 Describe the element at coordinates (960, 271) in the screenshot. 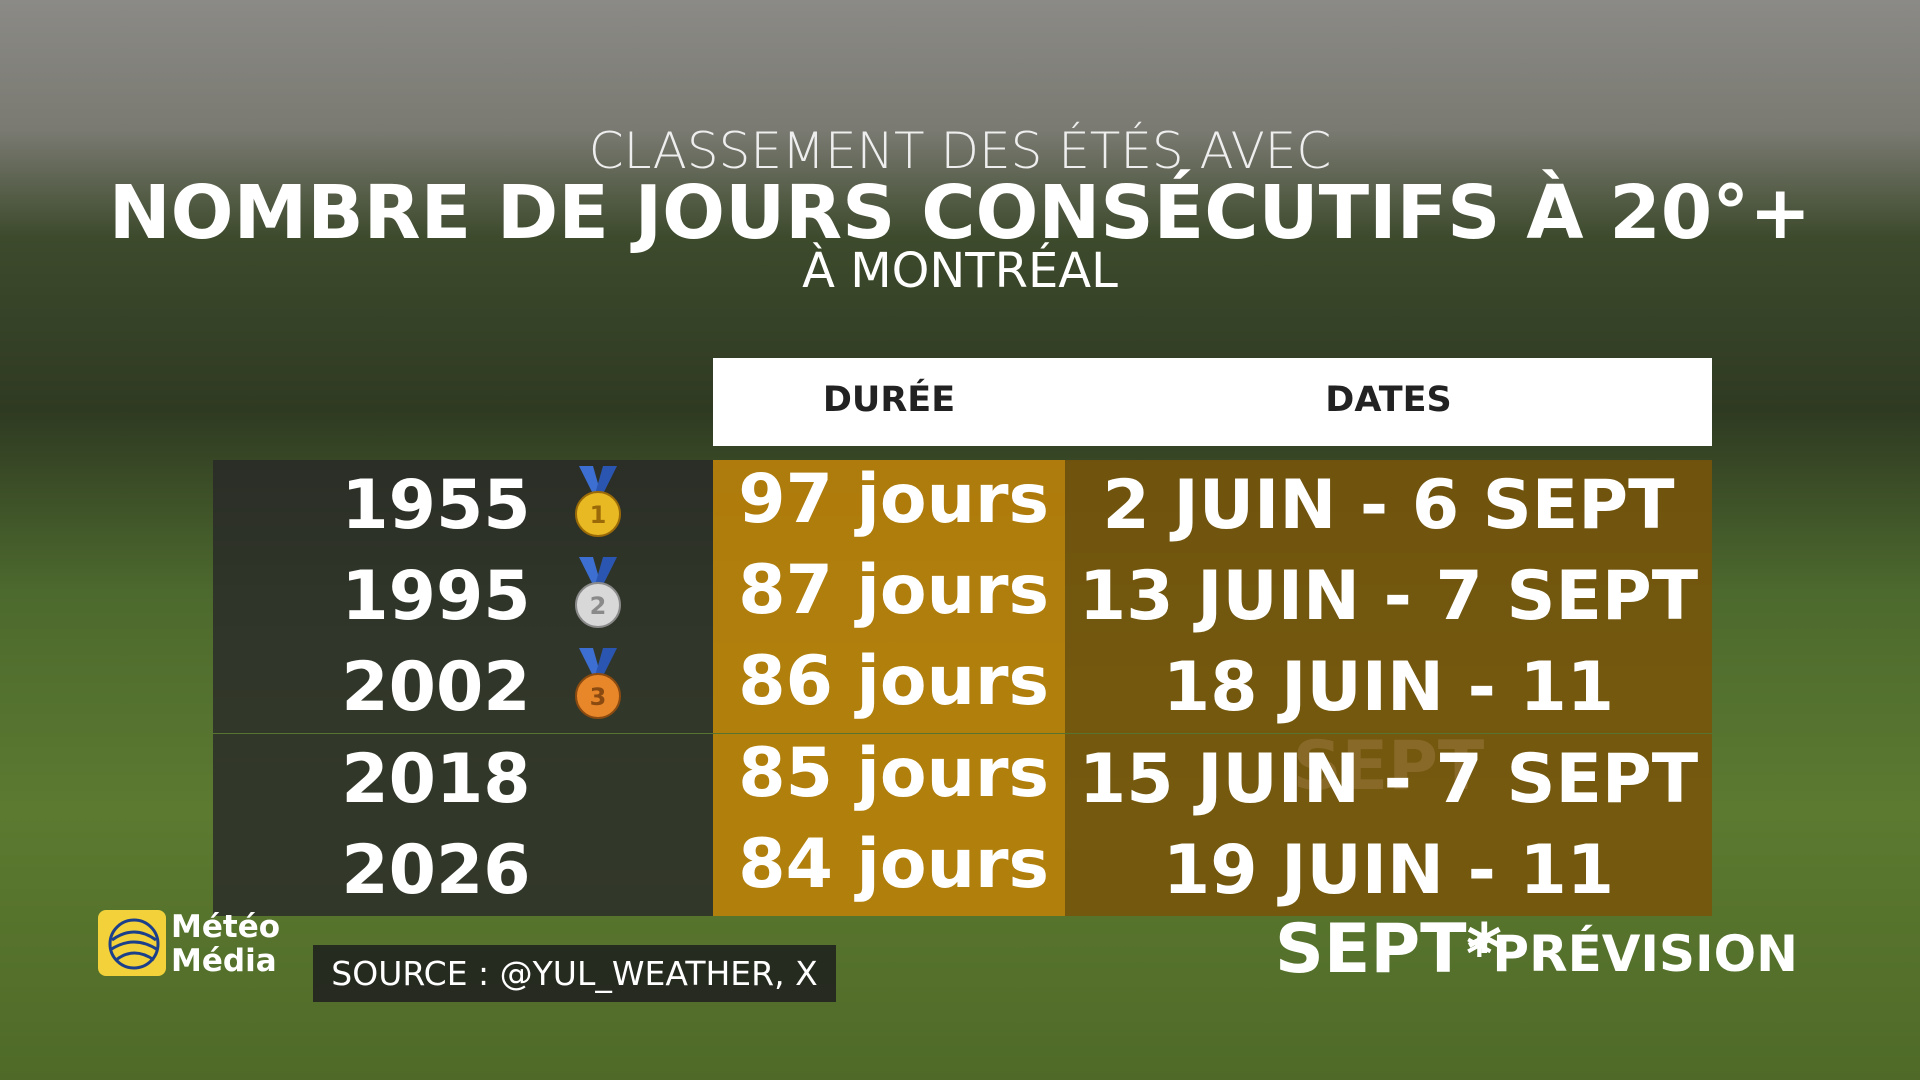

I see `subtitle: À MONTRÉAL` at that location.